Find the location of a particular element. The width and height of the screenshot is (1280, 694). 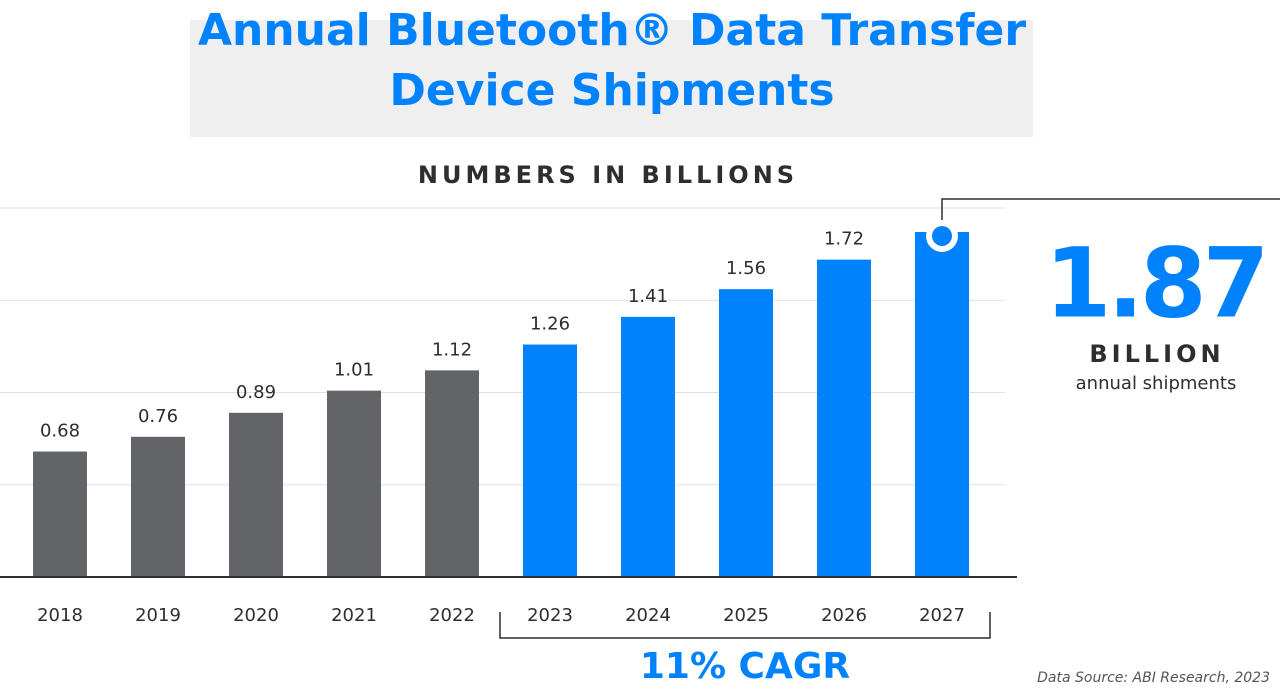

x-tick-label: 2020 is located at coordinates (256, 615).